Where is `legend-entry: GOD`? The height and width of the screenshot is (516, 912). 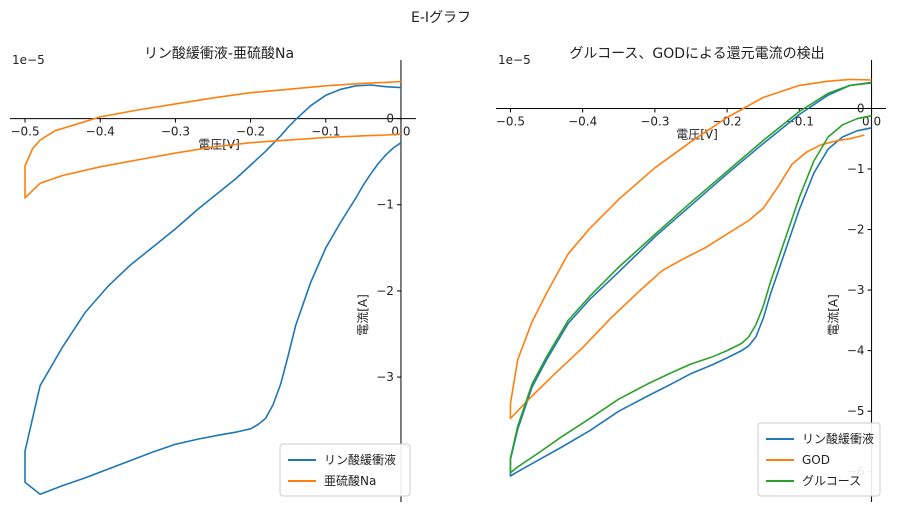 legend-entry: GOD is located at coordinates (816, 460).